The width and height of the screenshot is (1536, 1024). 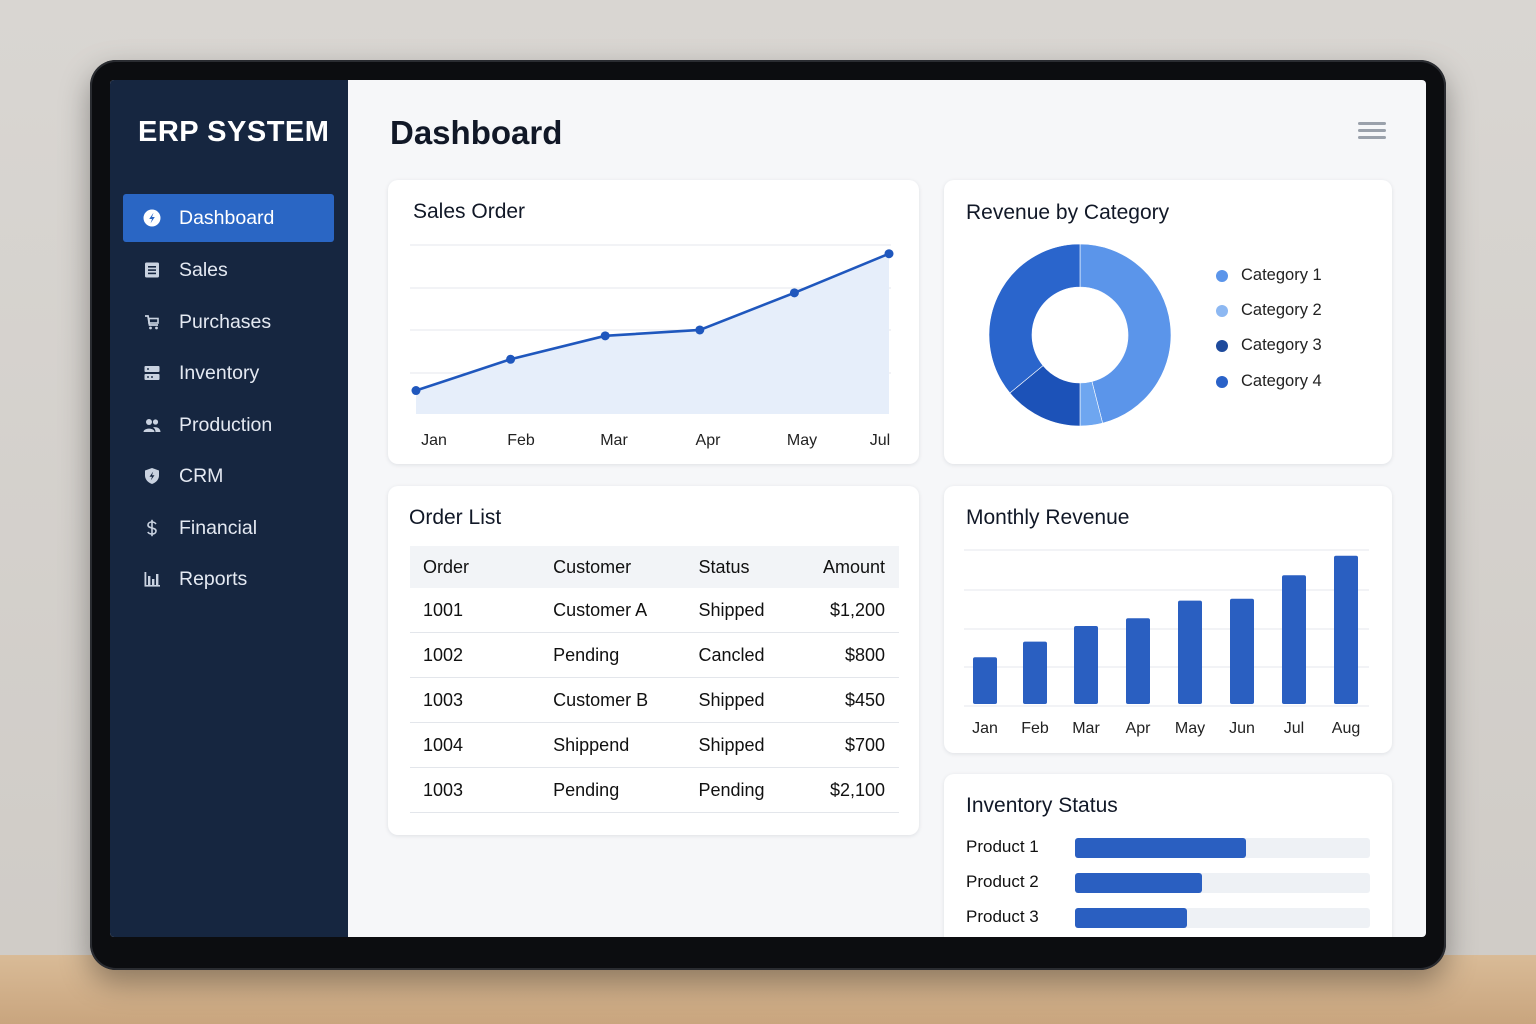 I want to click on legend-label: Category 3, so click(x=1281, y=345).